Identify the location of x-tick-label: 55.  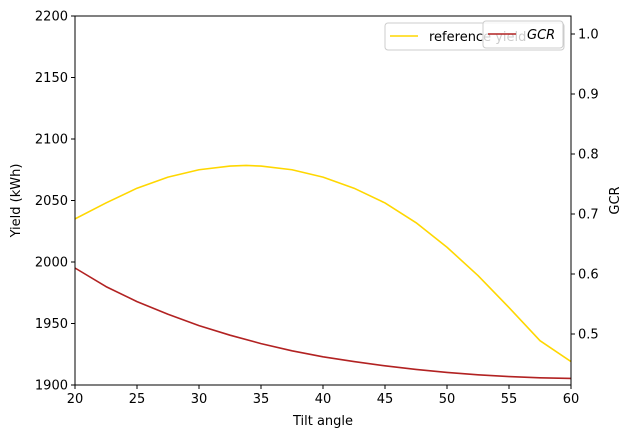
(509, 399).